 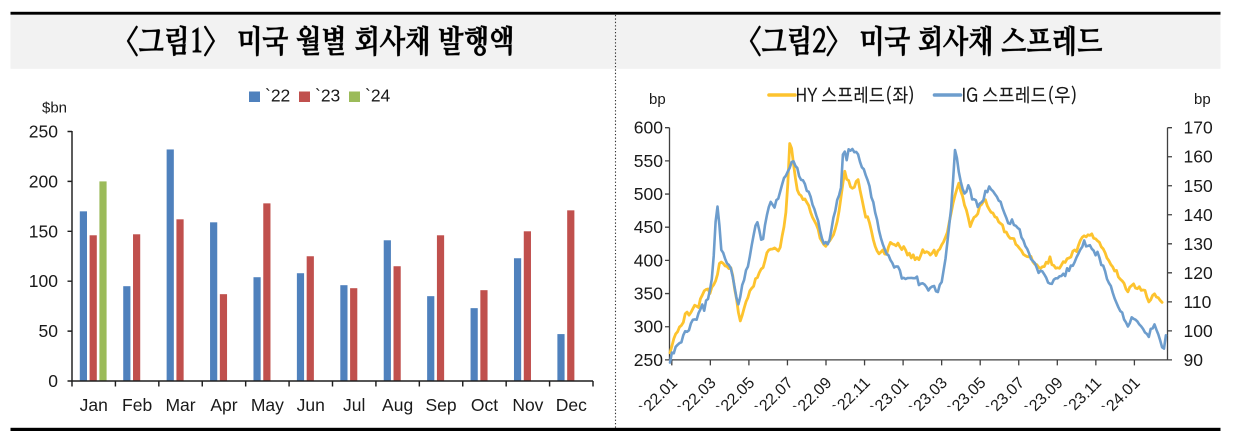 What do you see at coordinates (267, 405) in the screenshot?
I see `svg-text: May` at bounding box center [267, 405].